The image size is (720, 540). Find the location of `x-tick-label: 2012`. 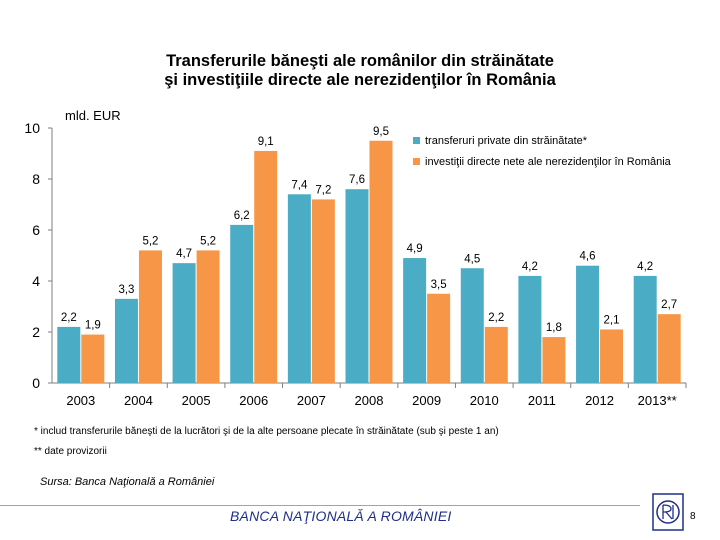

x-tick-label: 2012 is located at coordinates (599, 400).